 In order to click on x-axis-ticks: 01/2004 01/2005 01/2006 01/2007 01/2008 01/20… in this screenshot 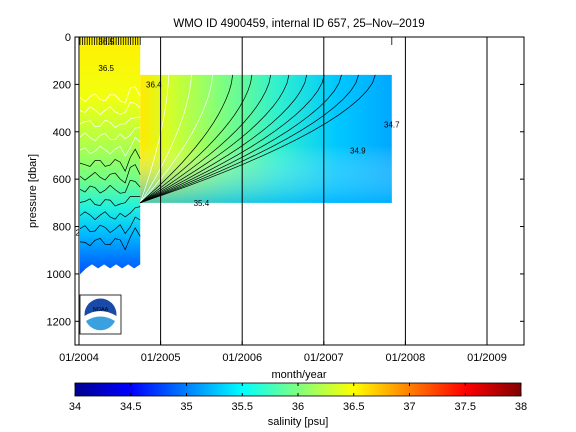, I will do `click(283, 352)`.